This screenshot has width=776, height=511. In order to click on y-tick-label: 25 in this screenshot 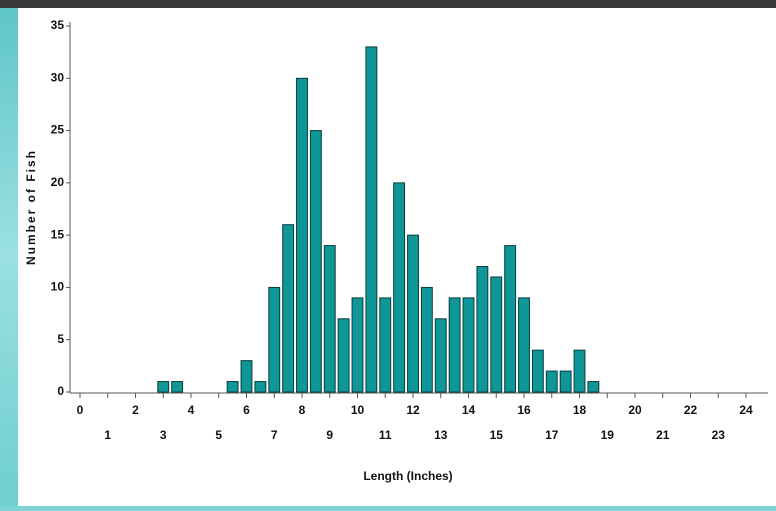, I will do `click(58, 130)`.